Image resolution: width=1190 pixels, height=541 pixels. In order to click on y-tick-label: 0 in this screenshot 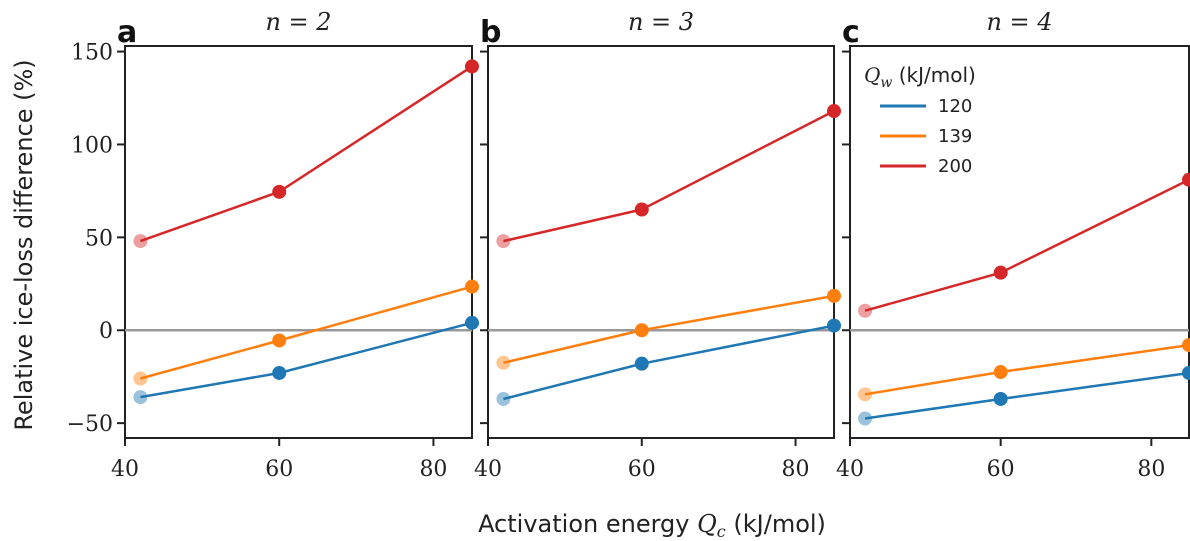, I will do `click(106, 331)`.